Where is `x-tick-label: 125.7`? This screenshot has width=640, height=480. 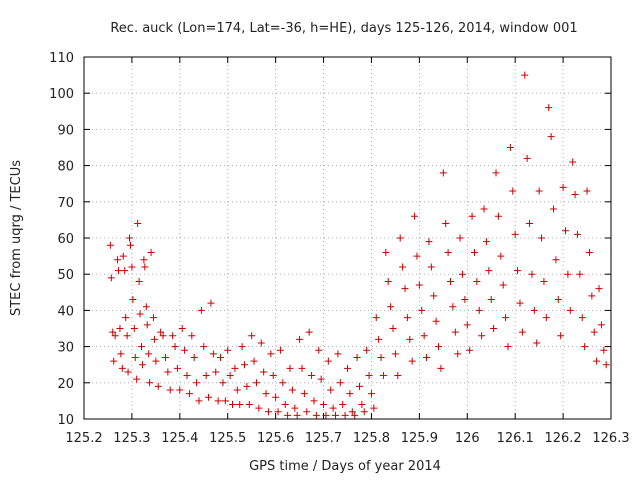
x-tick-label: 125.7 is located at coordinates (323, 438).